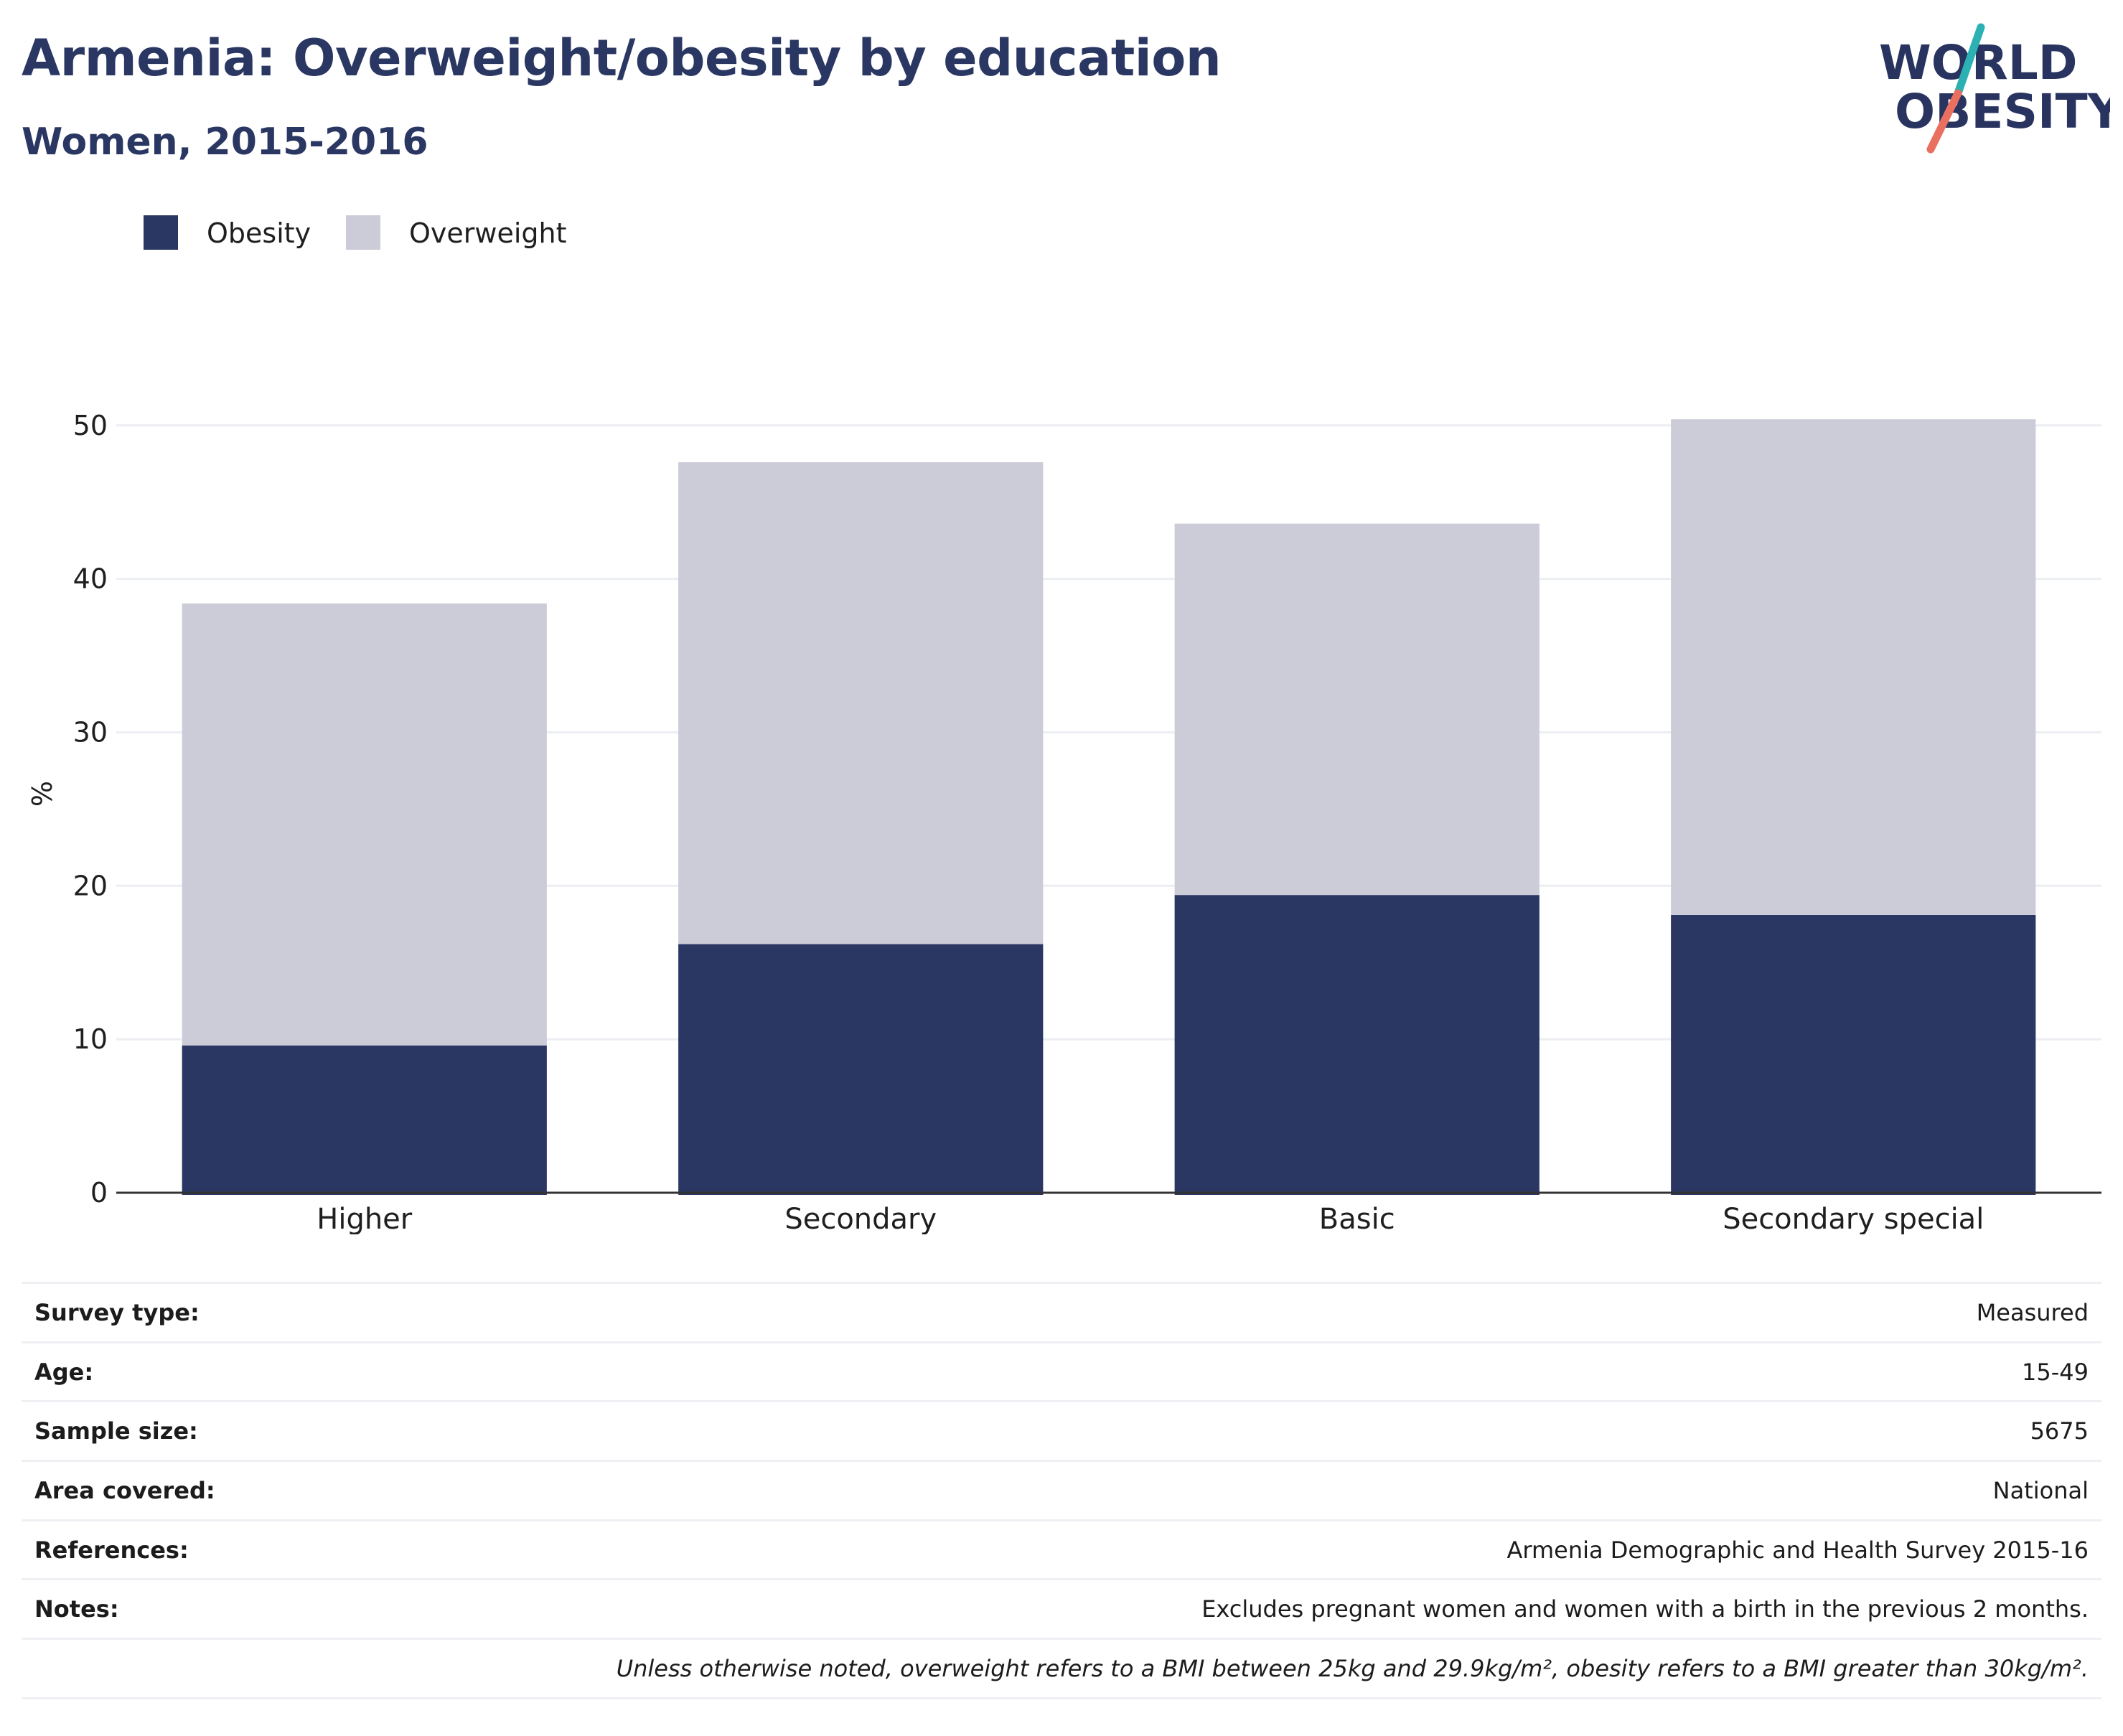  What do you see at coordinates (90, 885) in the screenshot?
I see `y-tick-label: 20` at bounding box center [90, 885].